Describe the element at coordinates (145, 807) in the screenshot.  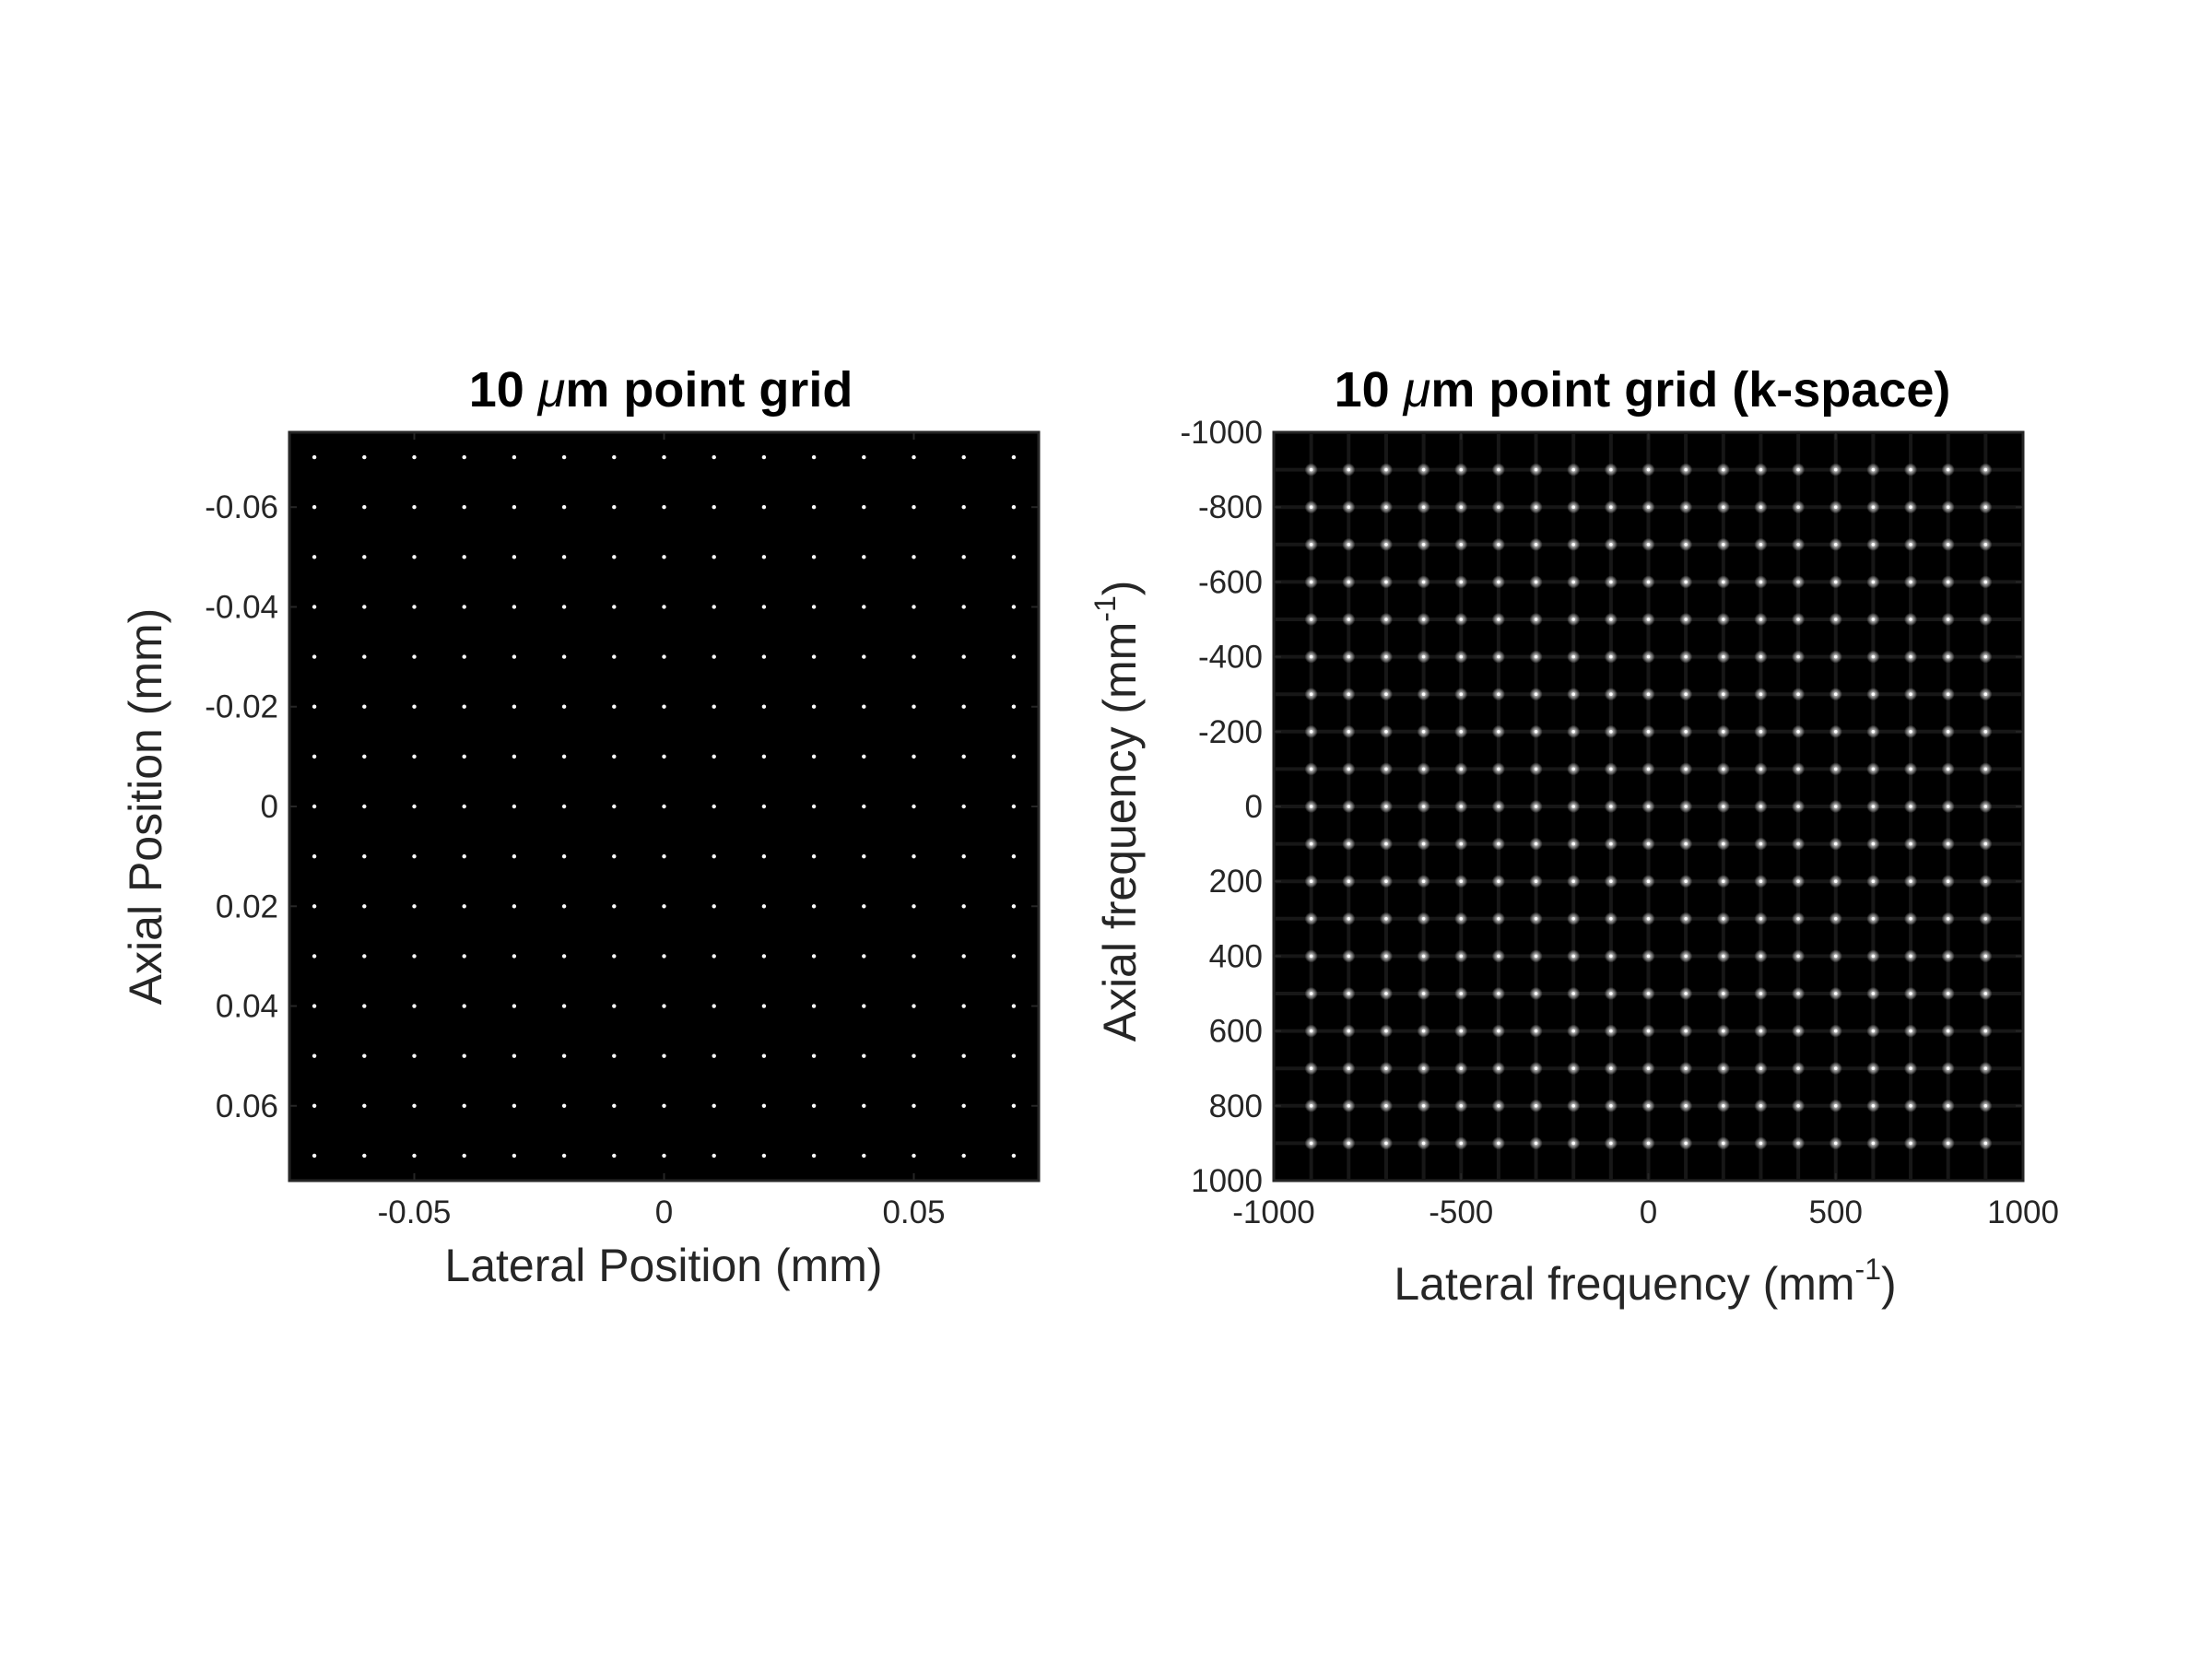
I see `y-axis-label: Axial Position (mm)` at that location.